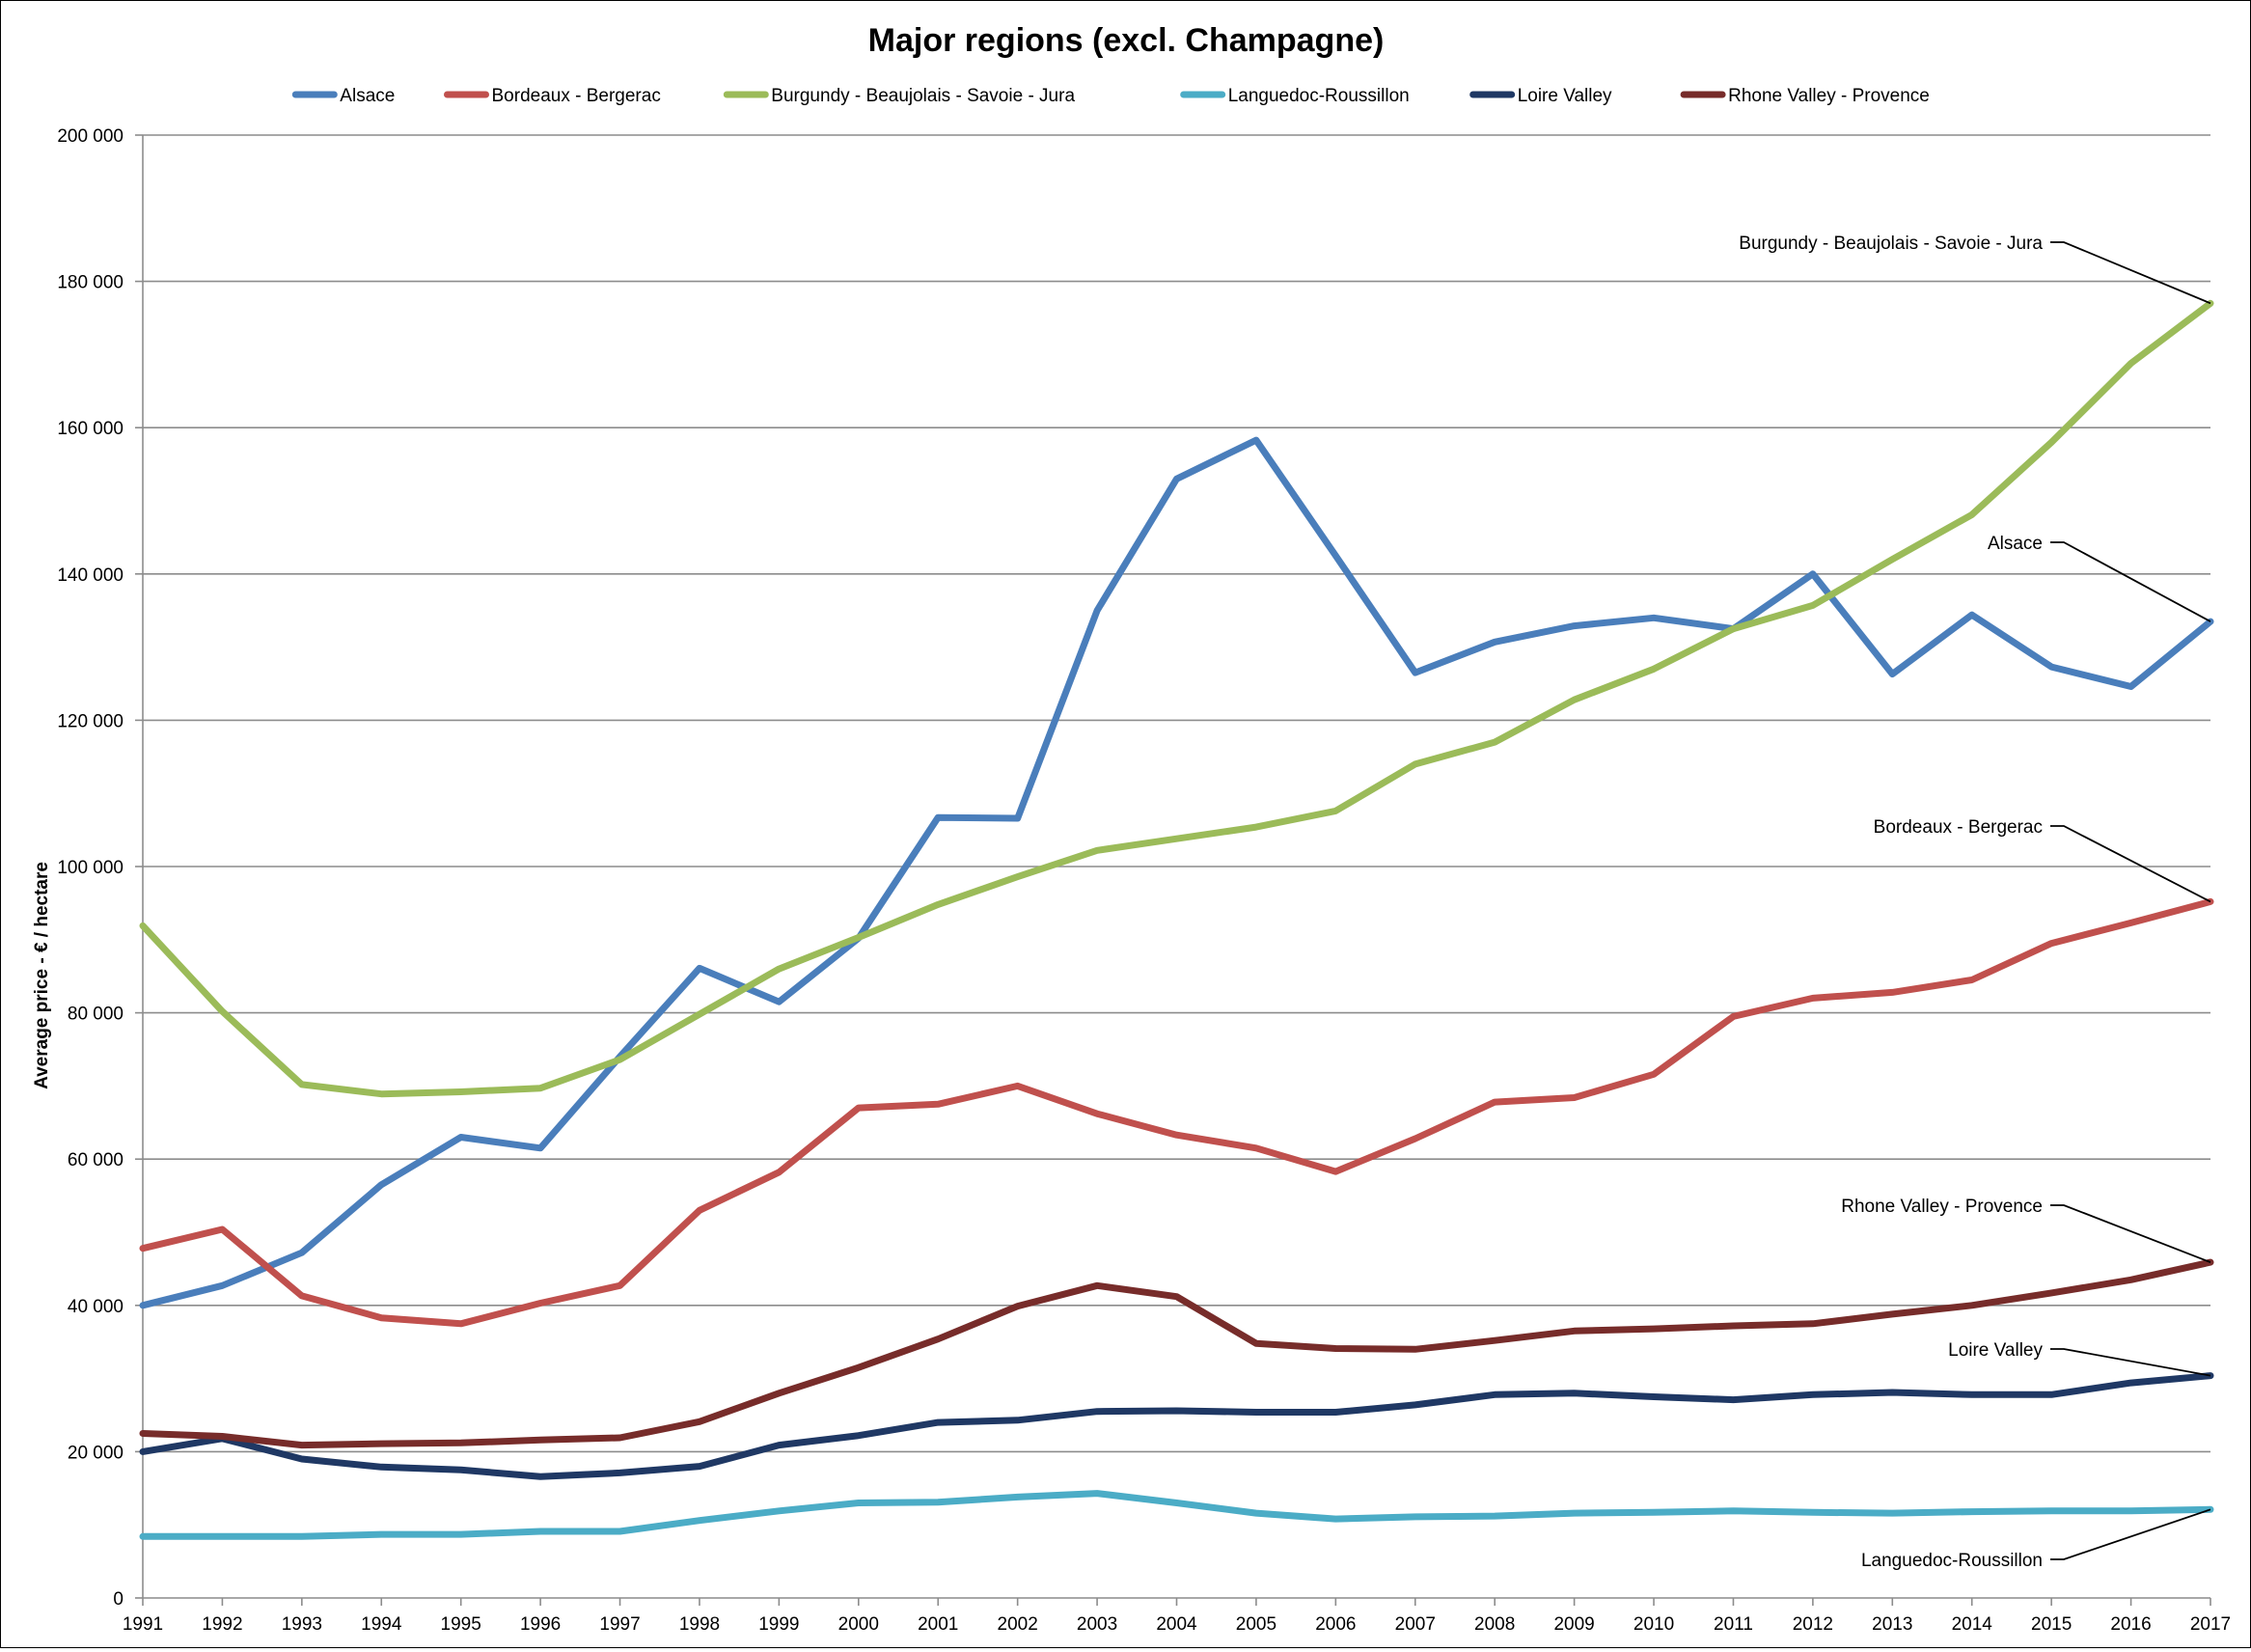  Describe the element at coordinates (1416, 1624) in the screenshot. I see `x-tick-label: 2007` at that location.